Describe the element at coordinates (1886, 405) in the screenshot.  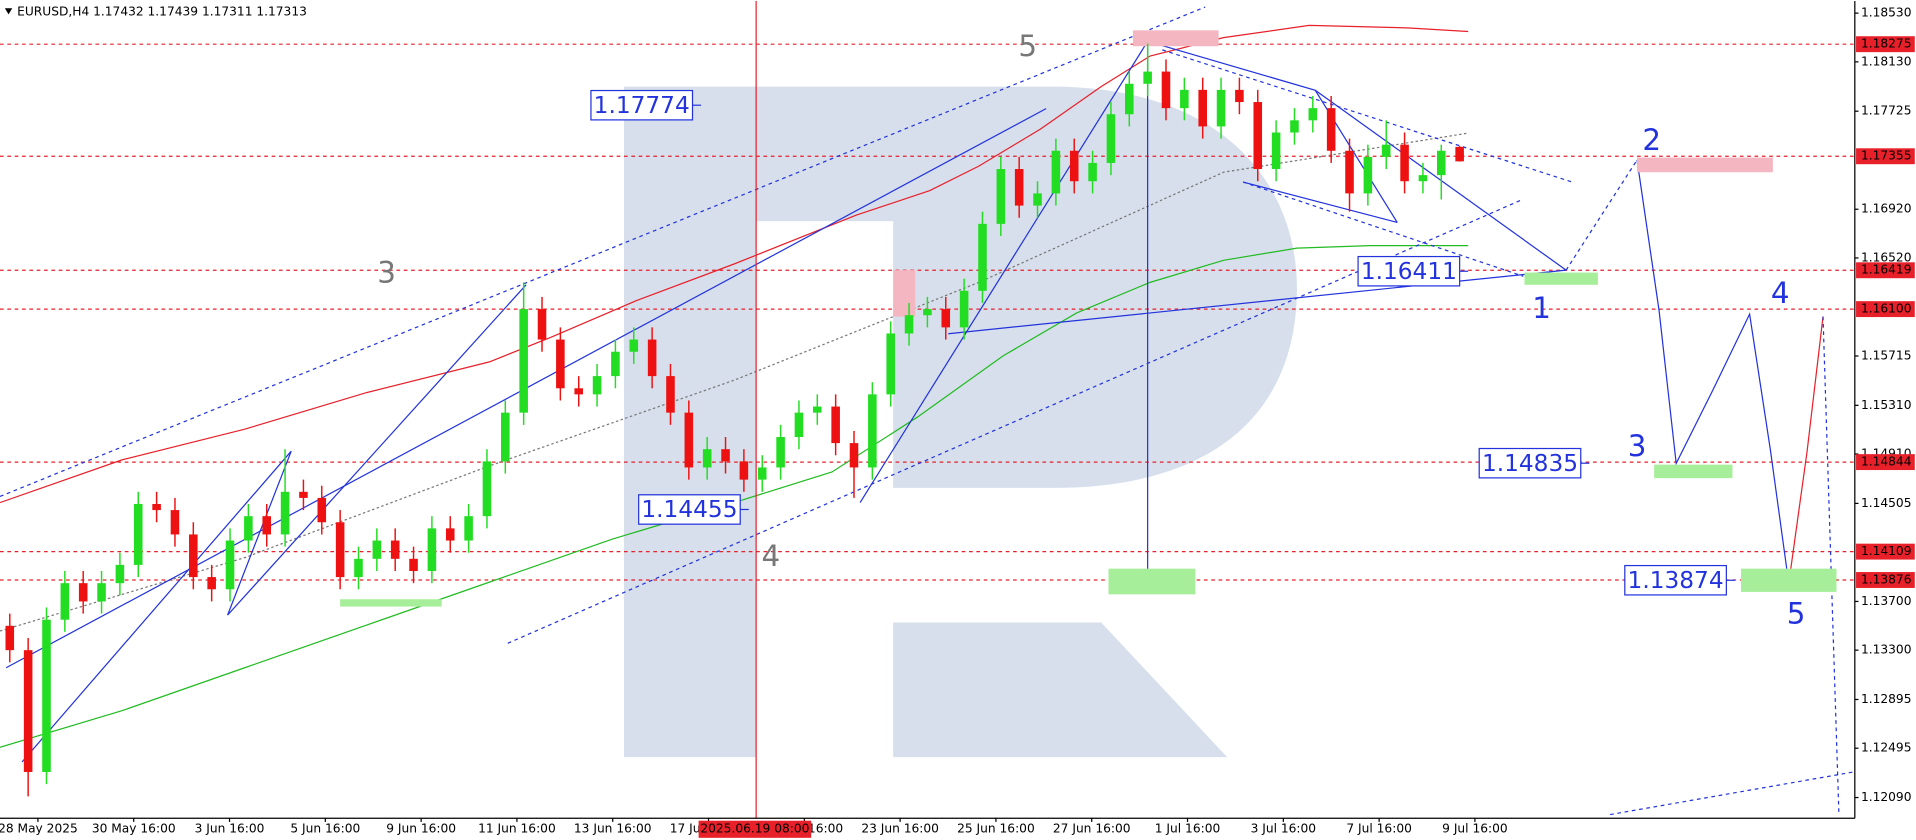
I see `y-tick-label: 1.15310` at that location.